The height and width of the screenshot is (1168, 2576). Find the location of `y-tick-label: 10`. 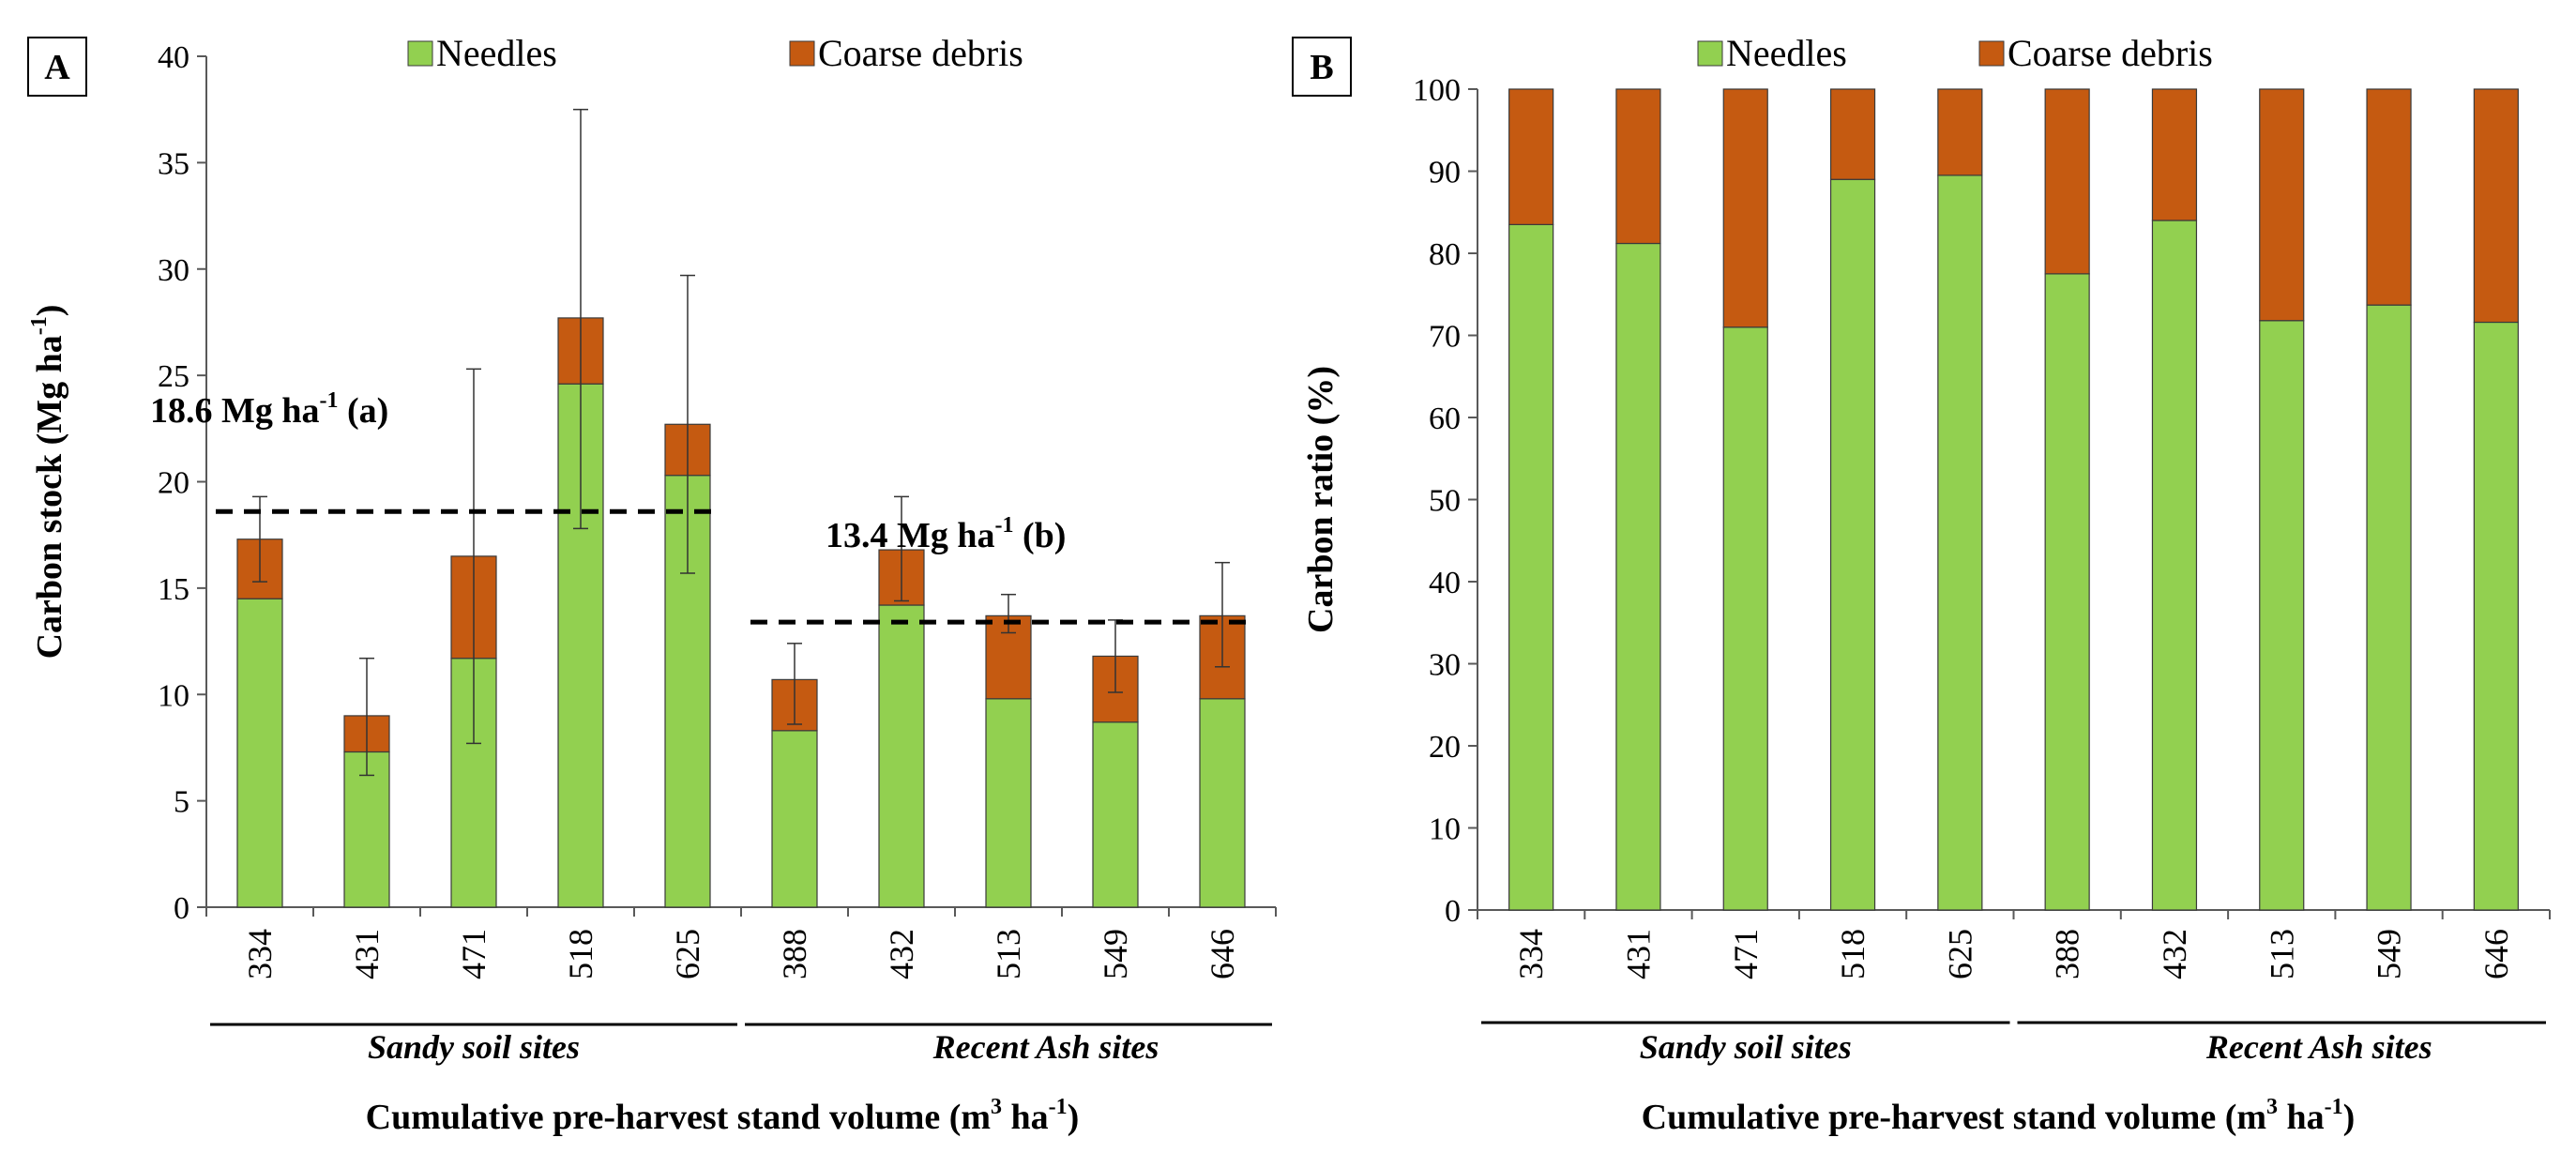

y-tick-label: 10 is located at coordinates (173, 695).